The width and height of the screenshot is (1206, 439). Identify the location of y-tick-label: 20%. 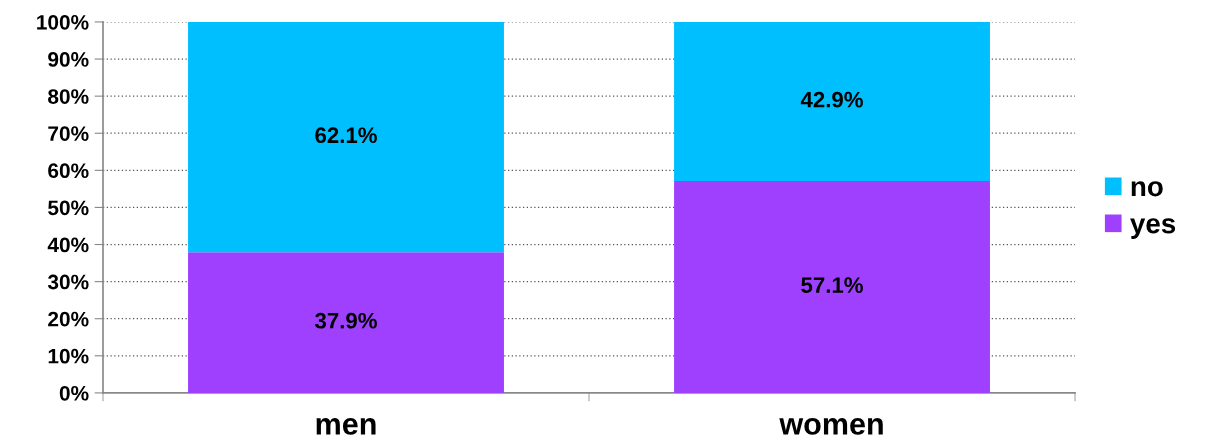
(68, 319).